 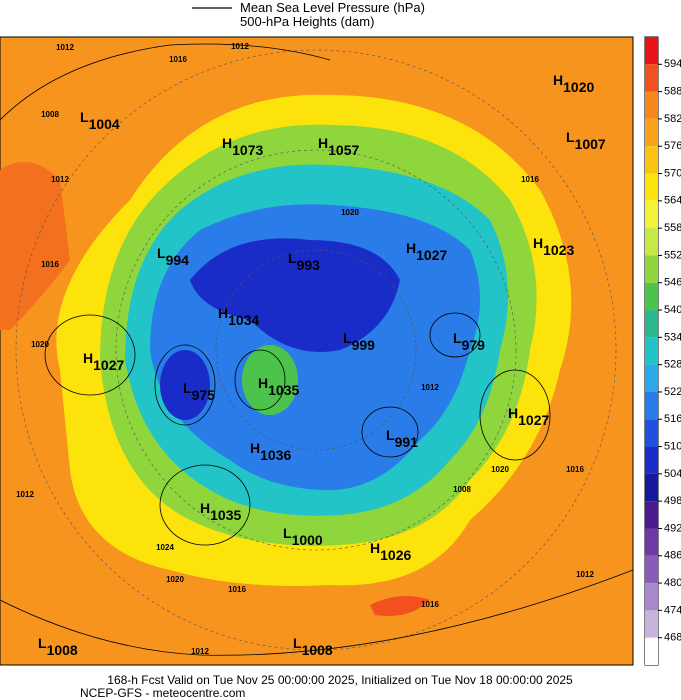 I want to click on footer-text: NCEP-GFS - meteocentre.com, so click(x=162, y=693).